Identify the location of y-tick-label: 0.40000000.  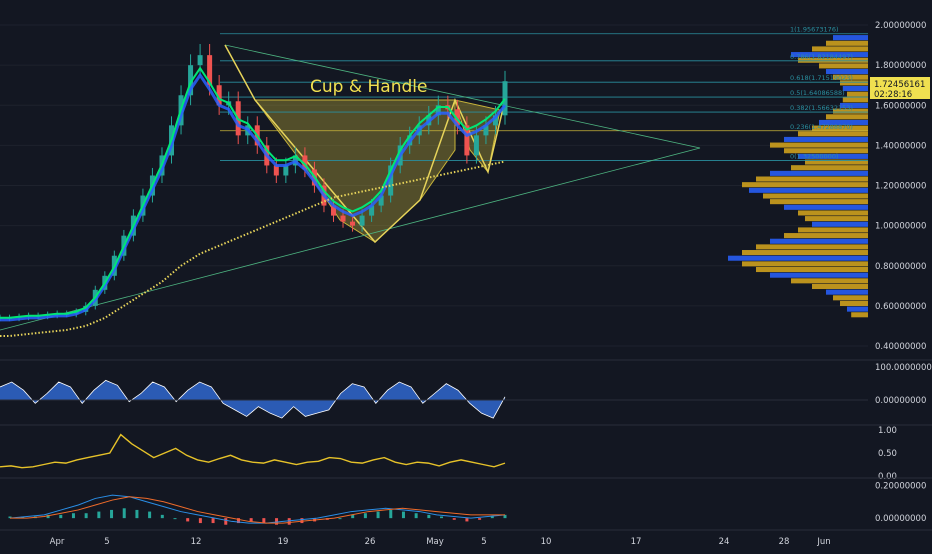
(900, 347).